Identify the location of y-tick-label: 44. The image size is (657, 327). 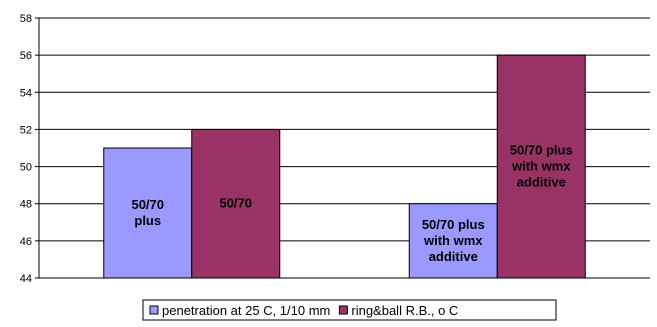
(26, 279).